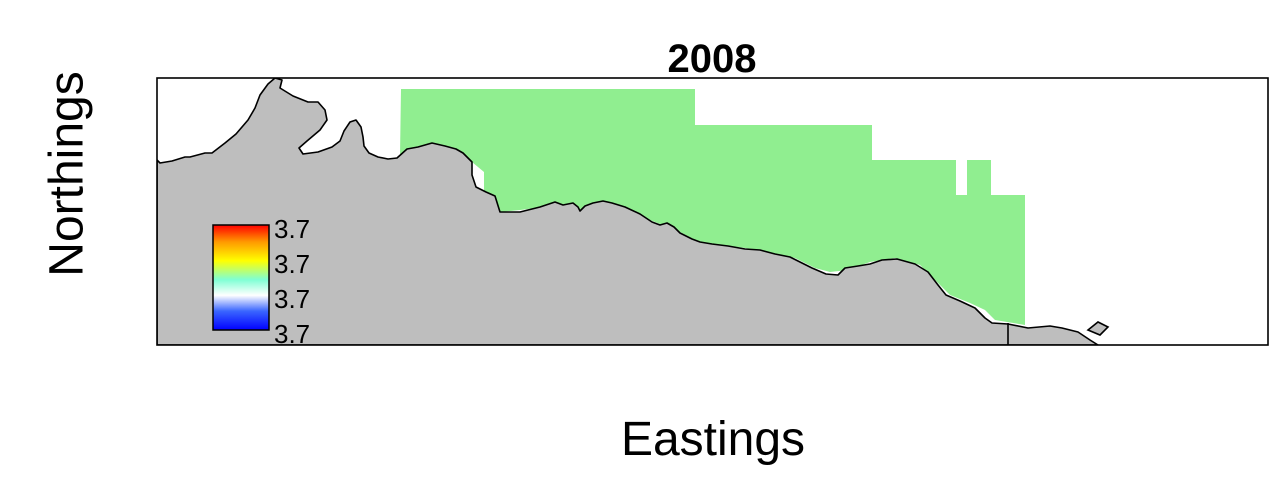  I want to click on color-legend: 3.7 3.7 3.7 3.7, so click(261, 281).